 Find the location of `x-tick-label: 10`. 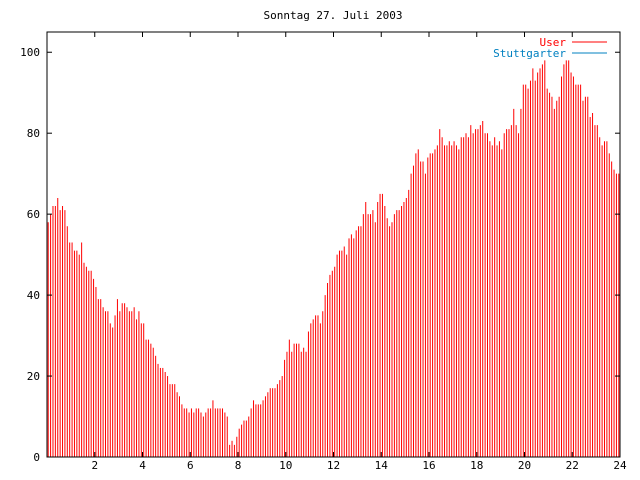

x-tick-label: 10 is located at coordinates (285, 465).